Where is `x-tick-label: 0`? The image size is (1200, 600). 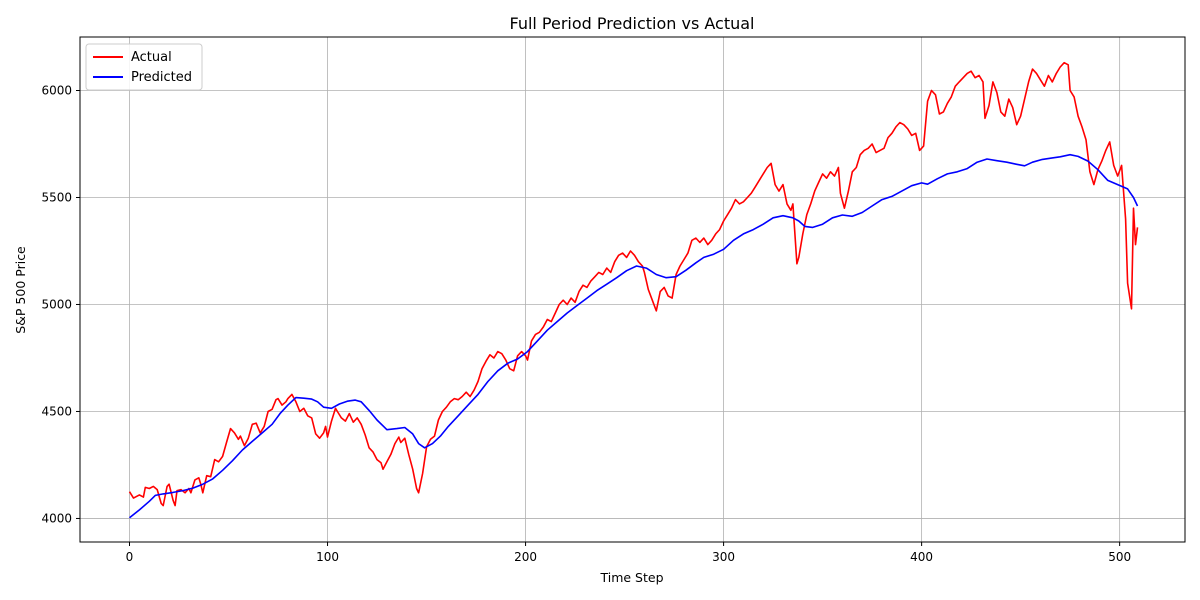 x-tick-label: 0 is located at coordinates (130, 557).